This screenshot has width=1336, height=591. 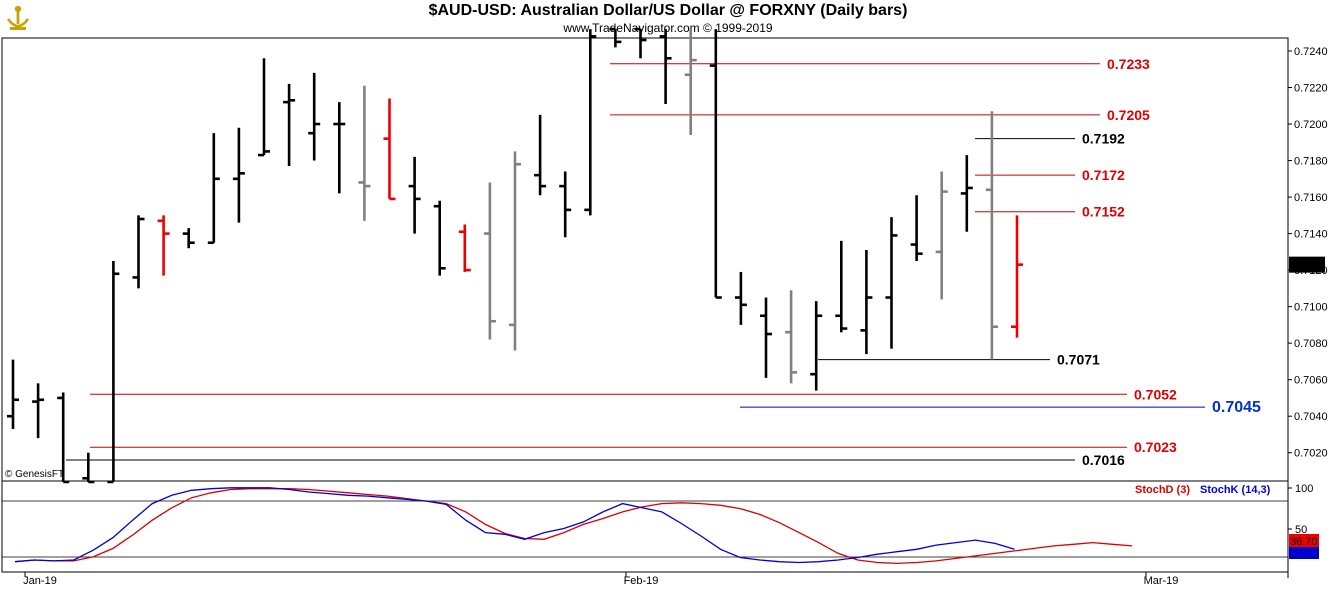 I want to click on stoch-last-box, so click(x=1304, y=540).